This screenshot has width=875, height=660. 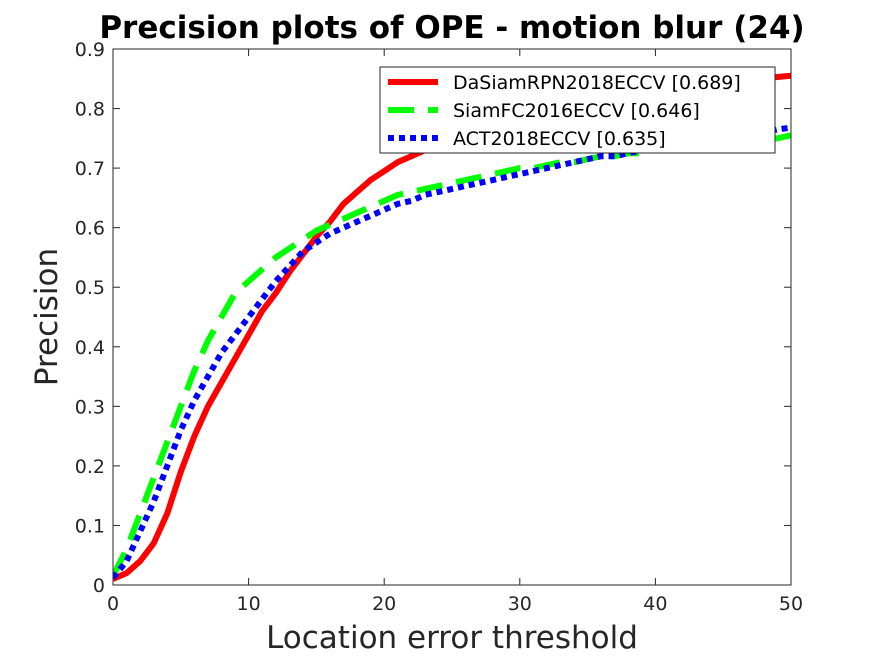 I want to click on y-axis-label: Precision, so click(x=47, y=317).